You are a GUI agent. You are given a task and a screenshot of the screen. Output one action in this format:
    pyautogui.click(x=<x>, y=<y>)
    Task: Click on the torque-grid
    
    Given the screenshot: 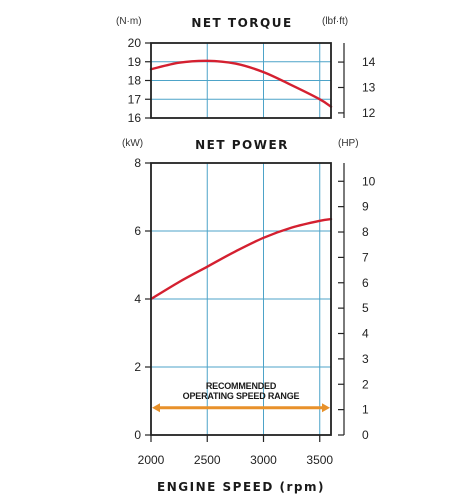 What is the action you would take?
    pyautogui.click(x=241, y=80)
    